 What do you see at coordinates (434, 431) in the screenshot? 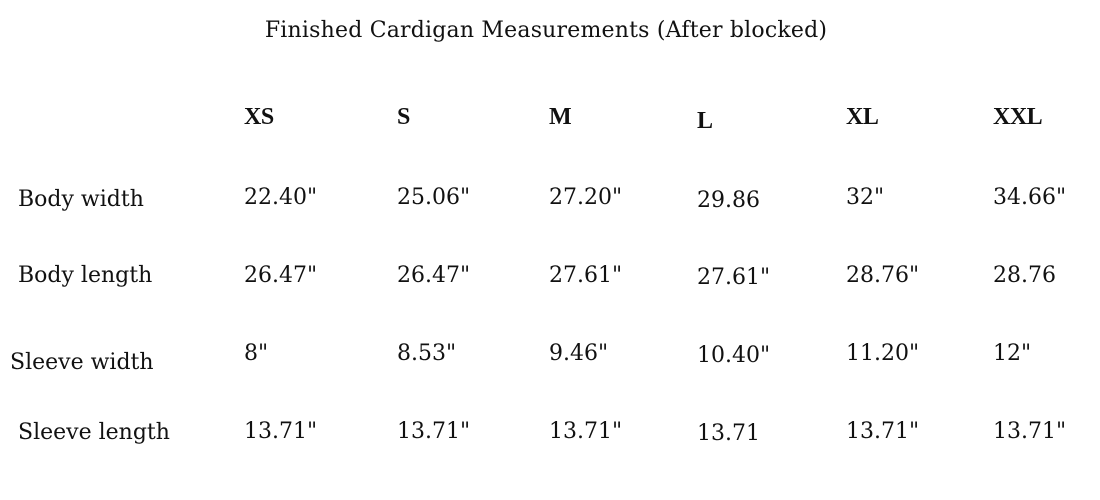
I see `cell-sleeve-length-s: 13.71"` at bounding box center [434, 431].